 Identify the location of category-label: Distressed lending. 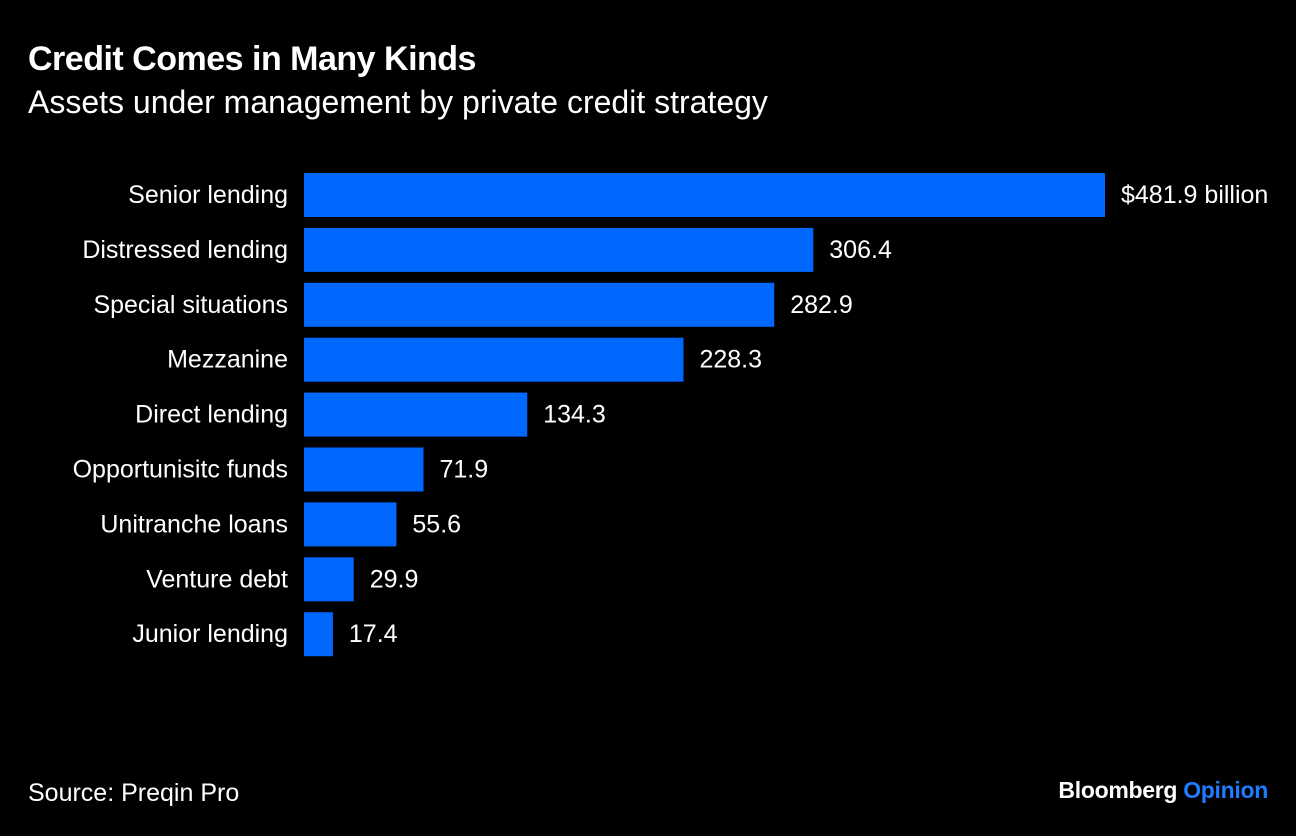
(185, 250).